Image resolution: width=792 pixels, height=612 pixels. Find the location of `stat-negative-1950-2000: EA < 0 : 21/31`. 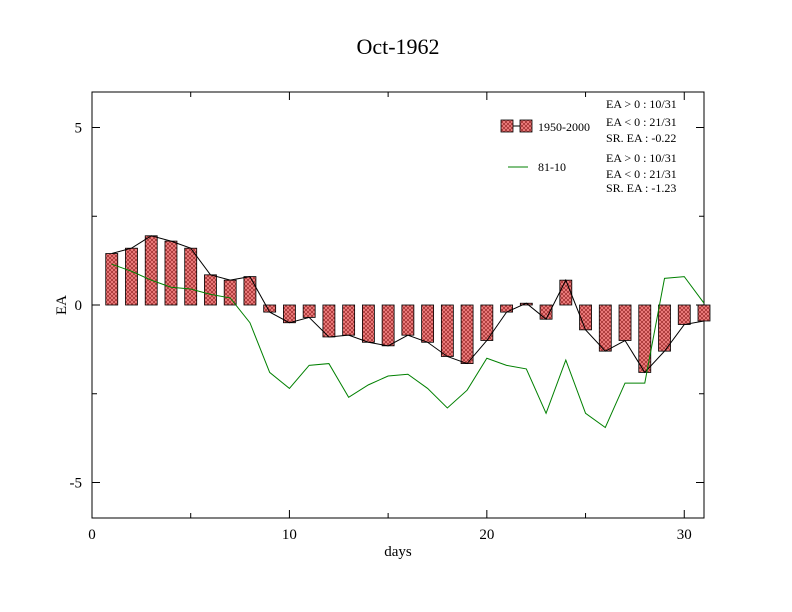

stat-negative-1950-2000: EA < 0 : 21/31 is located at coordinates (641, 122).